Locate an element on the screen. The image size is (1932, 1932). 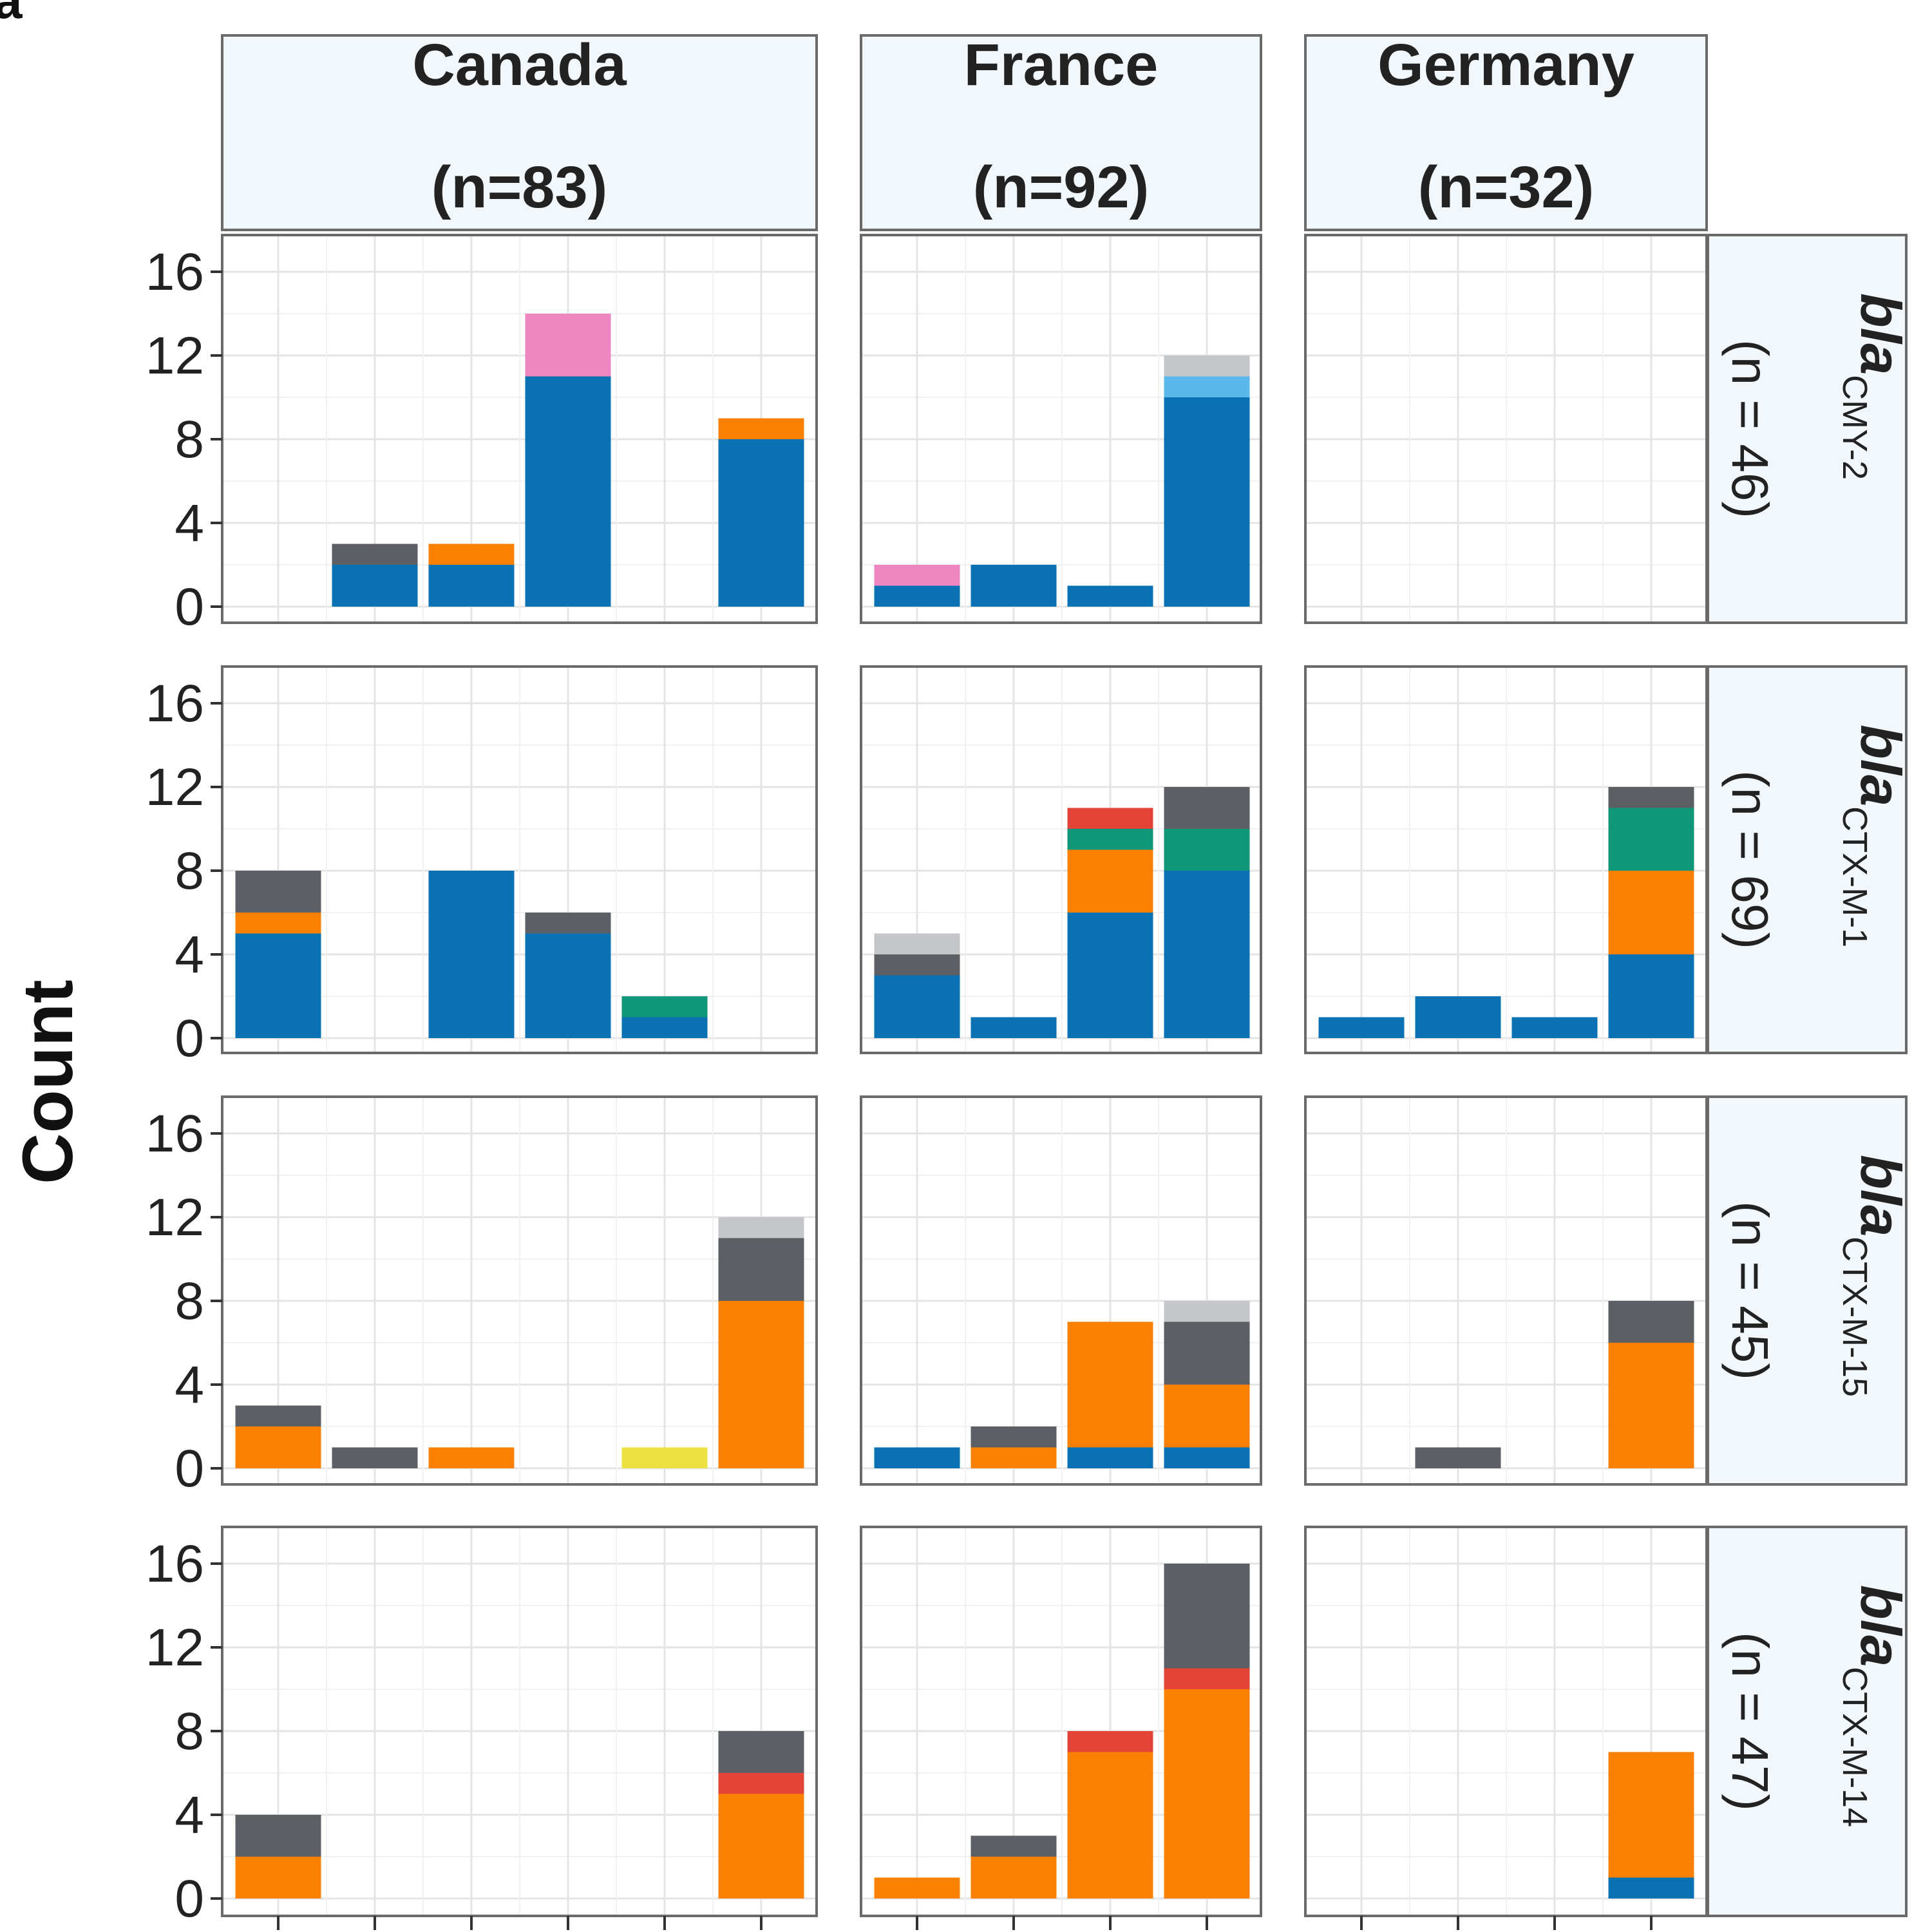
y-tick-label-4-1: 12 is located at coordinates (175, 1647).